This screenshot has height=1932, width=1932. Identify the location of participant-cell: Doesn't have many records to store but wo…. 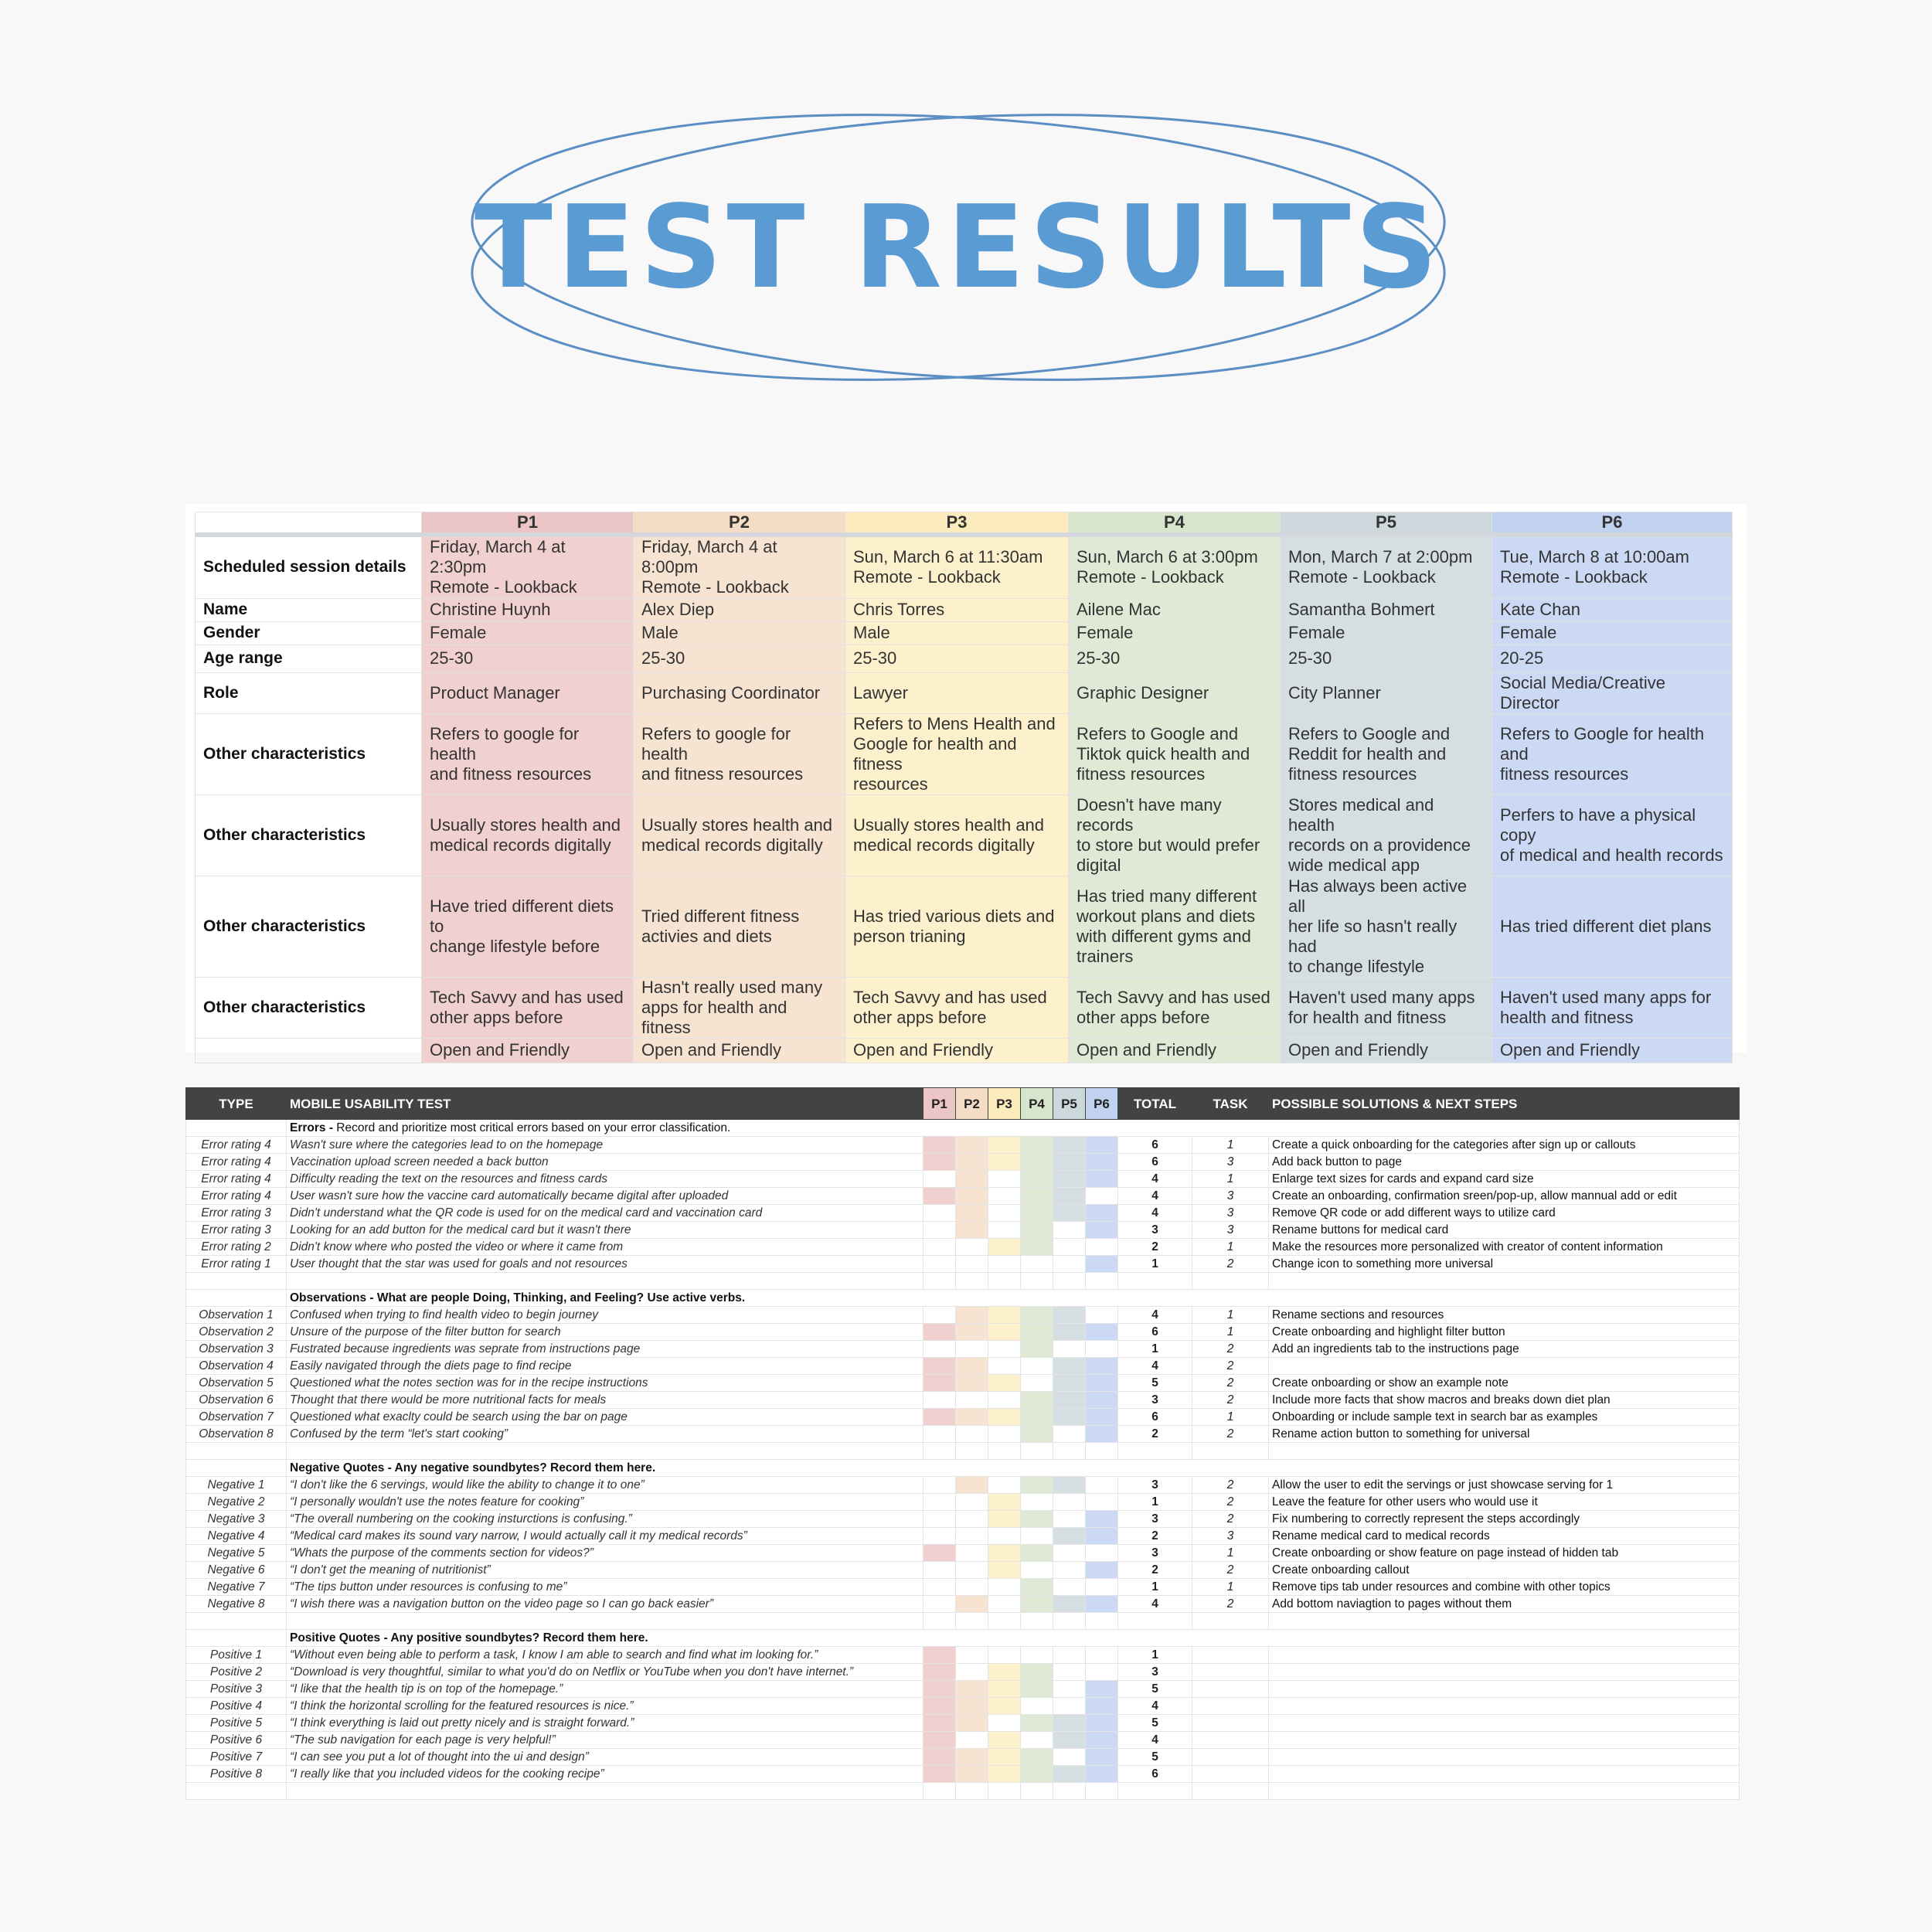
(1175, 835).